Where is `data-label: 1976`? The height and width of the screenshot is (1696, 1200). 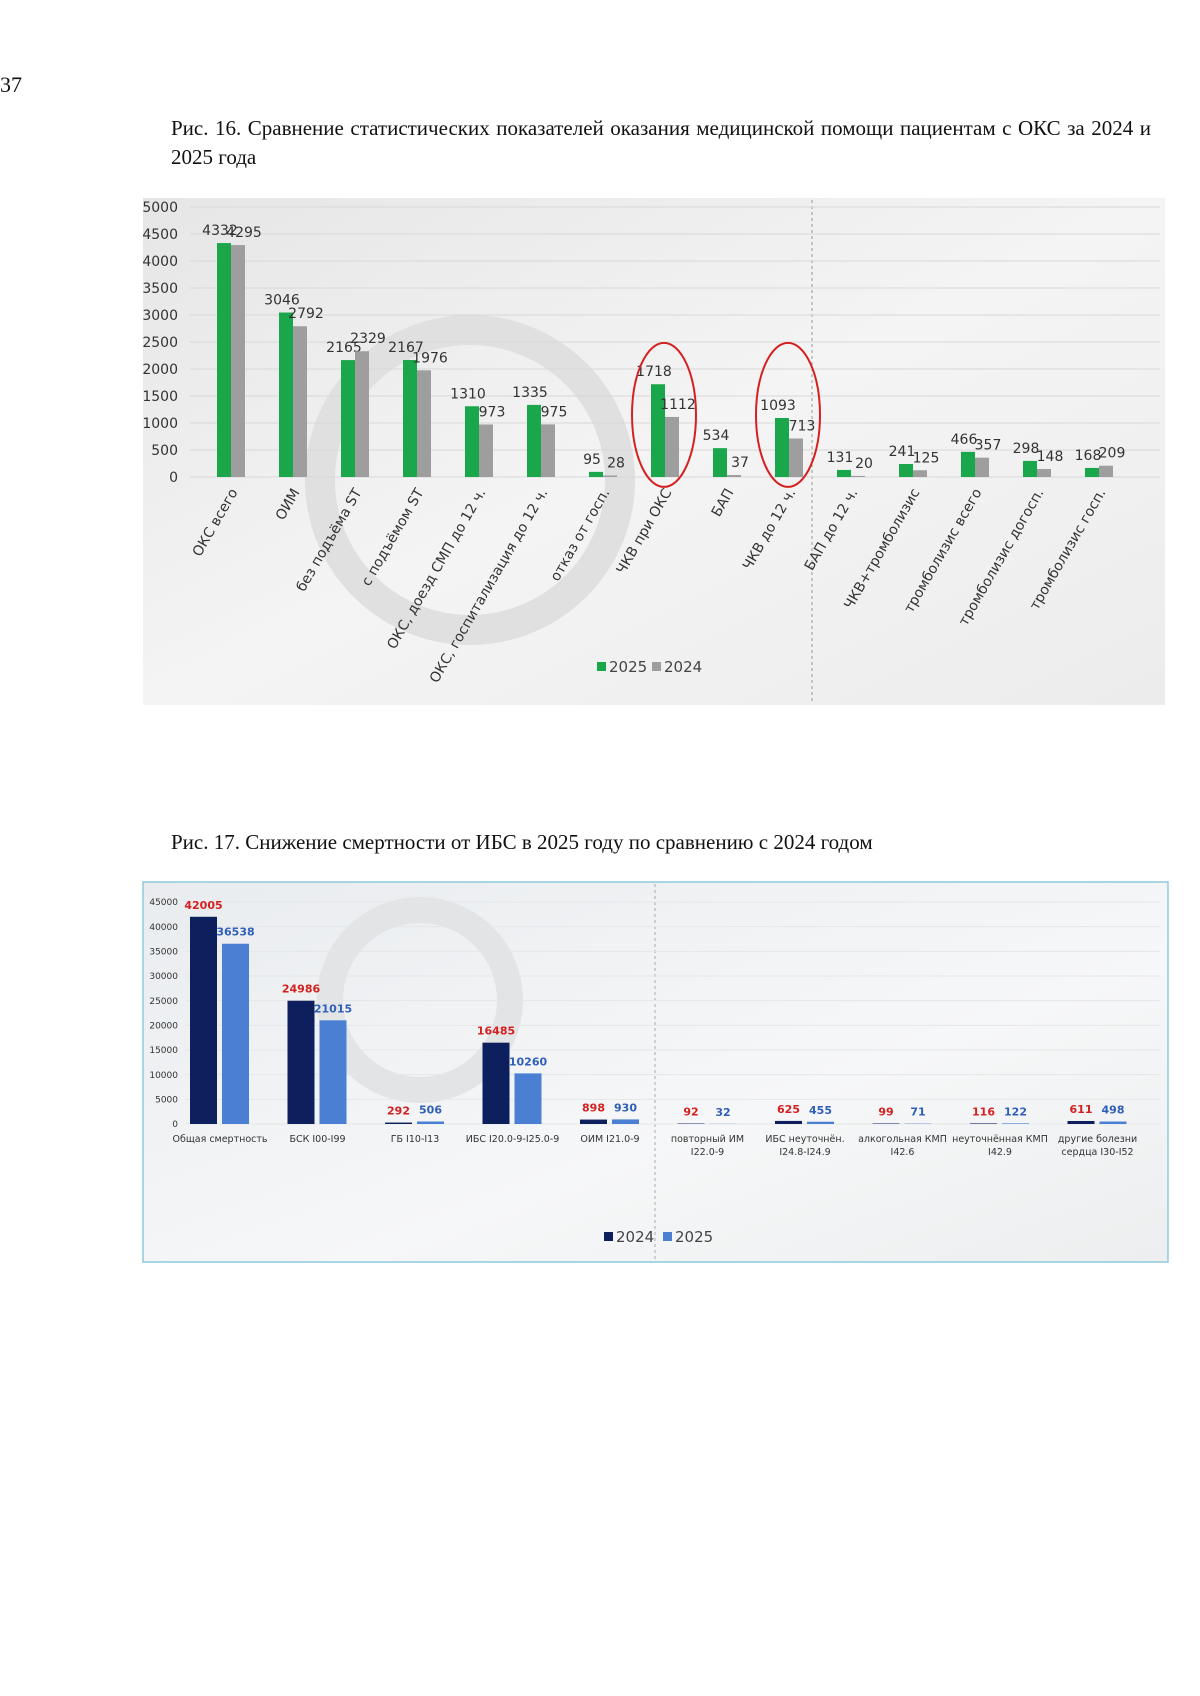
data-label: 1976 is located at coordinates (430, 358).